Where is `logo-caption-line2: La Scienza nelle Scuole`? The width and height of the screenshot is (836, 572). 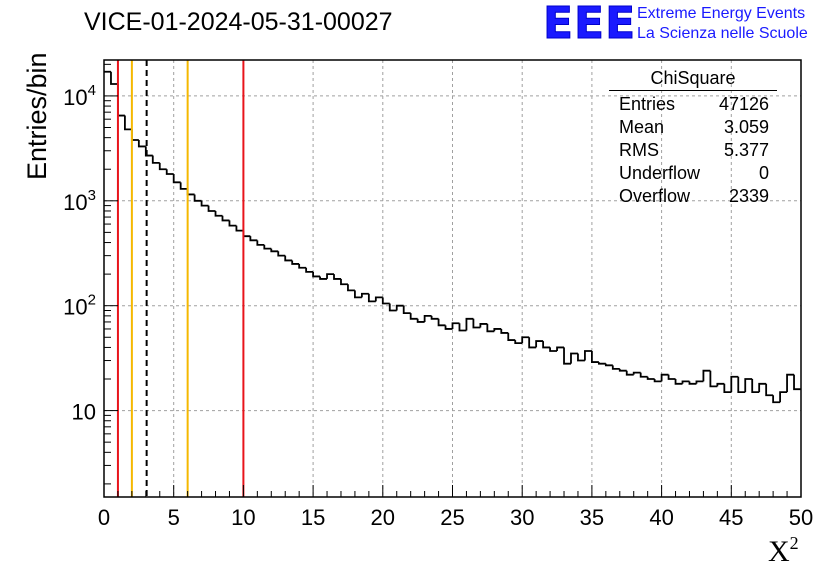 logo-caption-line2: La Scienza nelle Scuole is located at coordinates (722, 33).